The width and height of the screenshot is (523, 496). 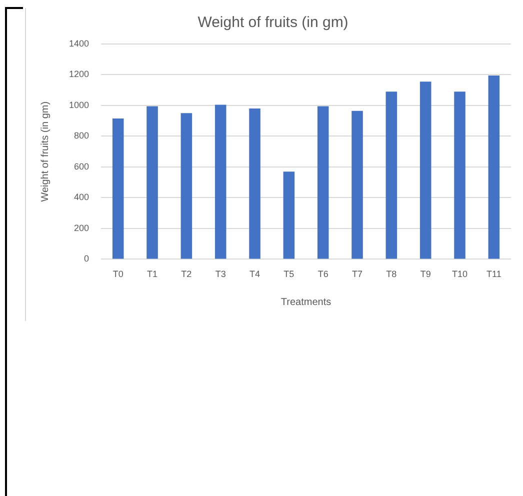 What do you see at coordinates (460, 274) in the screenshot?
I see `x-tick-label: T10` at bounding box center [460, 274].